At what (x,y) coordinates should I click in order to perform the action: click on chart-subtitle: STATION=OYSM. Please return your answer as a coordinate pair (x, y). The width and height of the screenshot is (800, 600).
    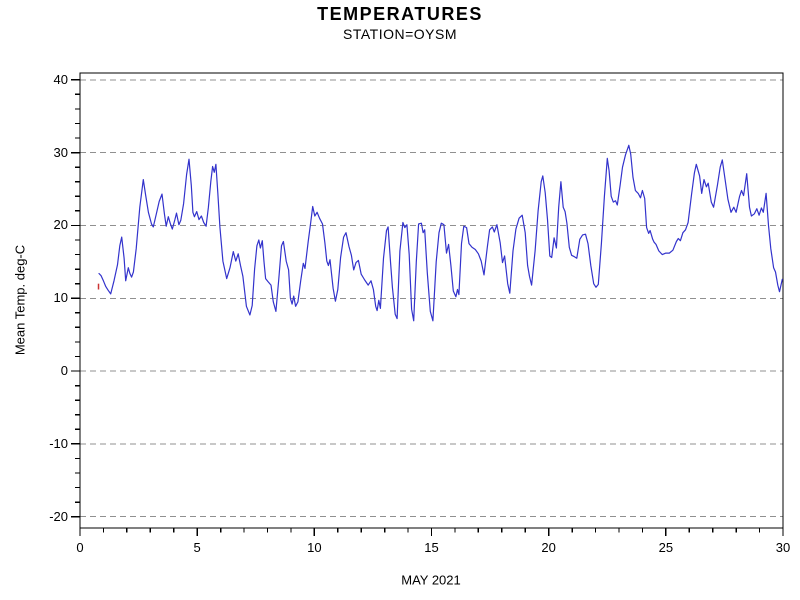
    Looking at the image, I should click on (400, 34).